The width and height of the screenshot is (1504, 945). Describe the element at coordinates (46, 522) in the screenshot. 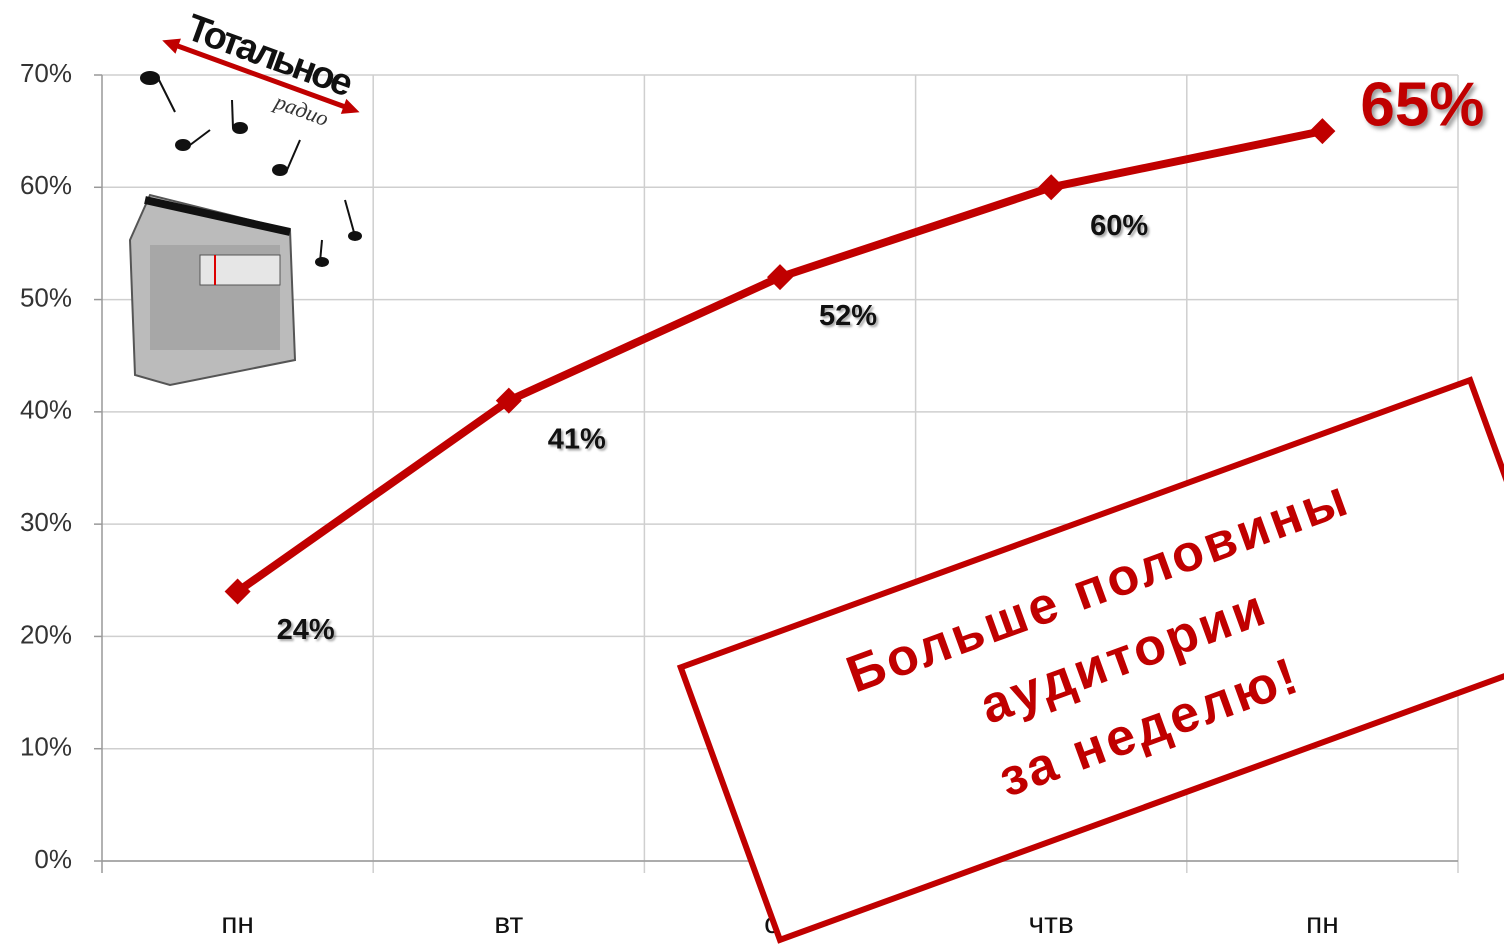

I see `y-tick-label: 30%` at that location.